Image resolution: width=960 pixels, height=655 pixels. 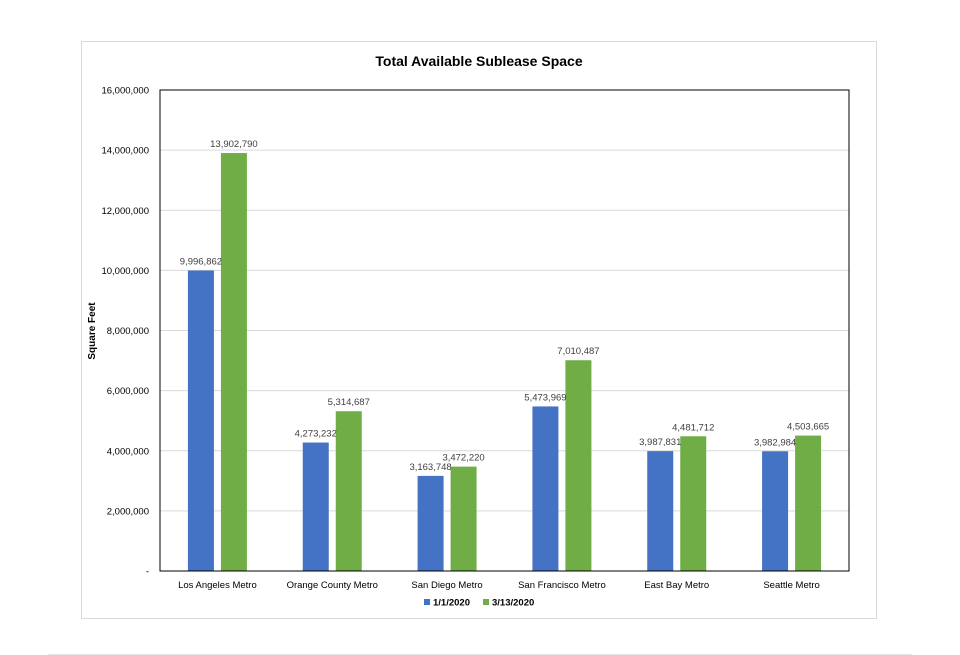 What do you see at coordinates (660, 442) in the screenshot?
I see `data-label: 3,987,831` at bounding box center [660, 442].